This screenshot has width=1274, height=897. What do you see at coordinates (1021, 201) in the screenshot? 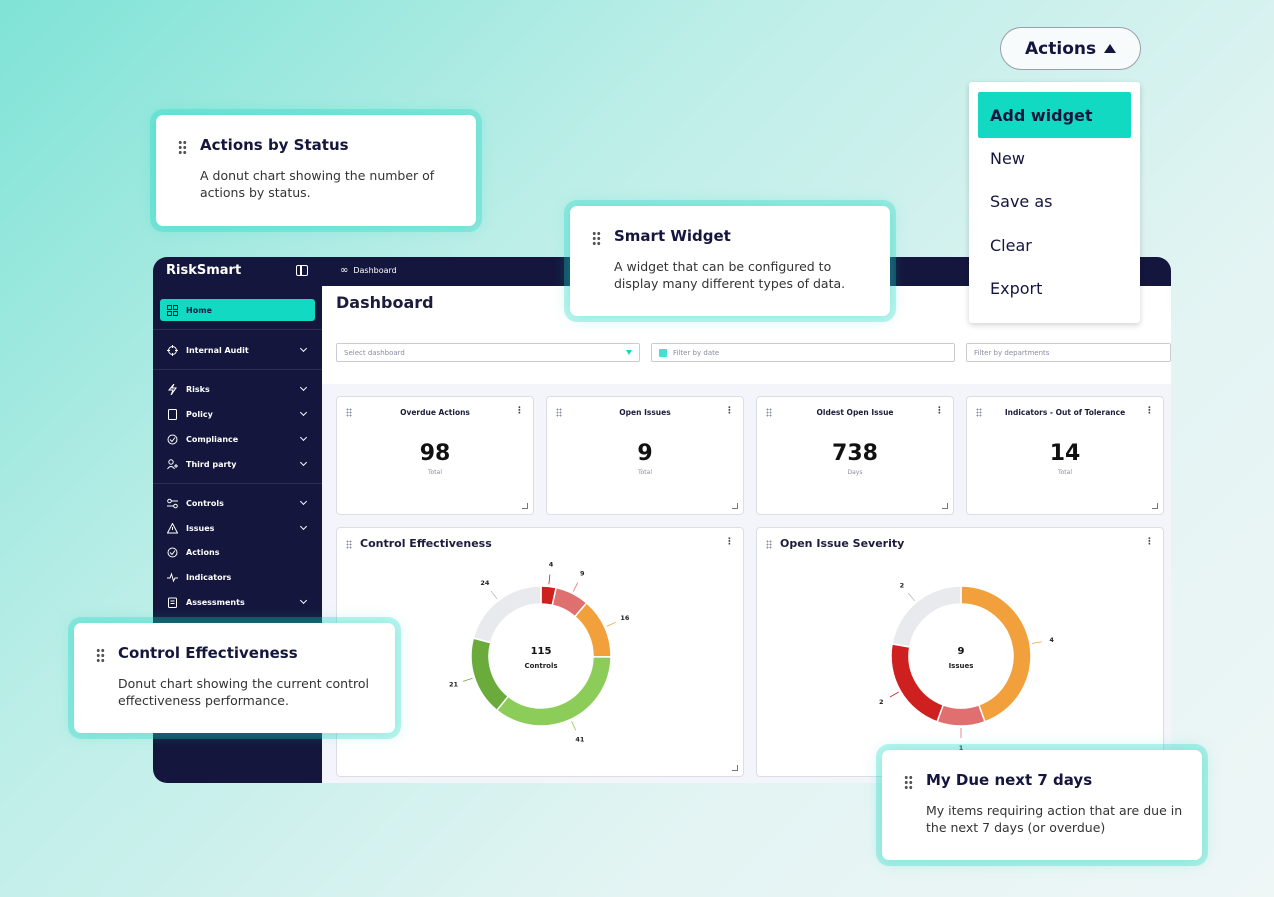
I see `menu-item-save-as: Save as` at bounding box center [1021, 201].